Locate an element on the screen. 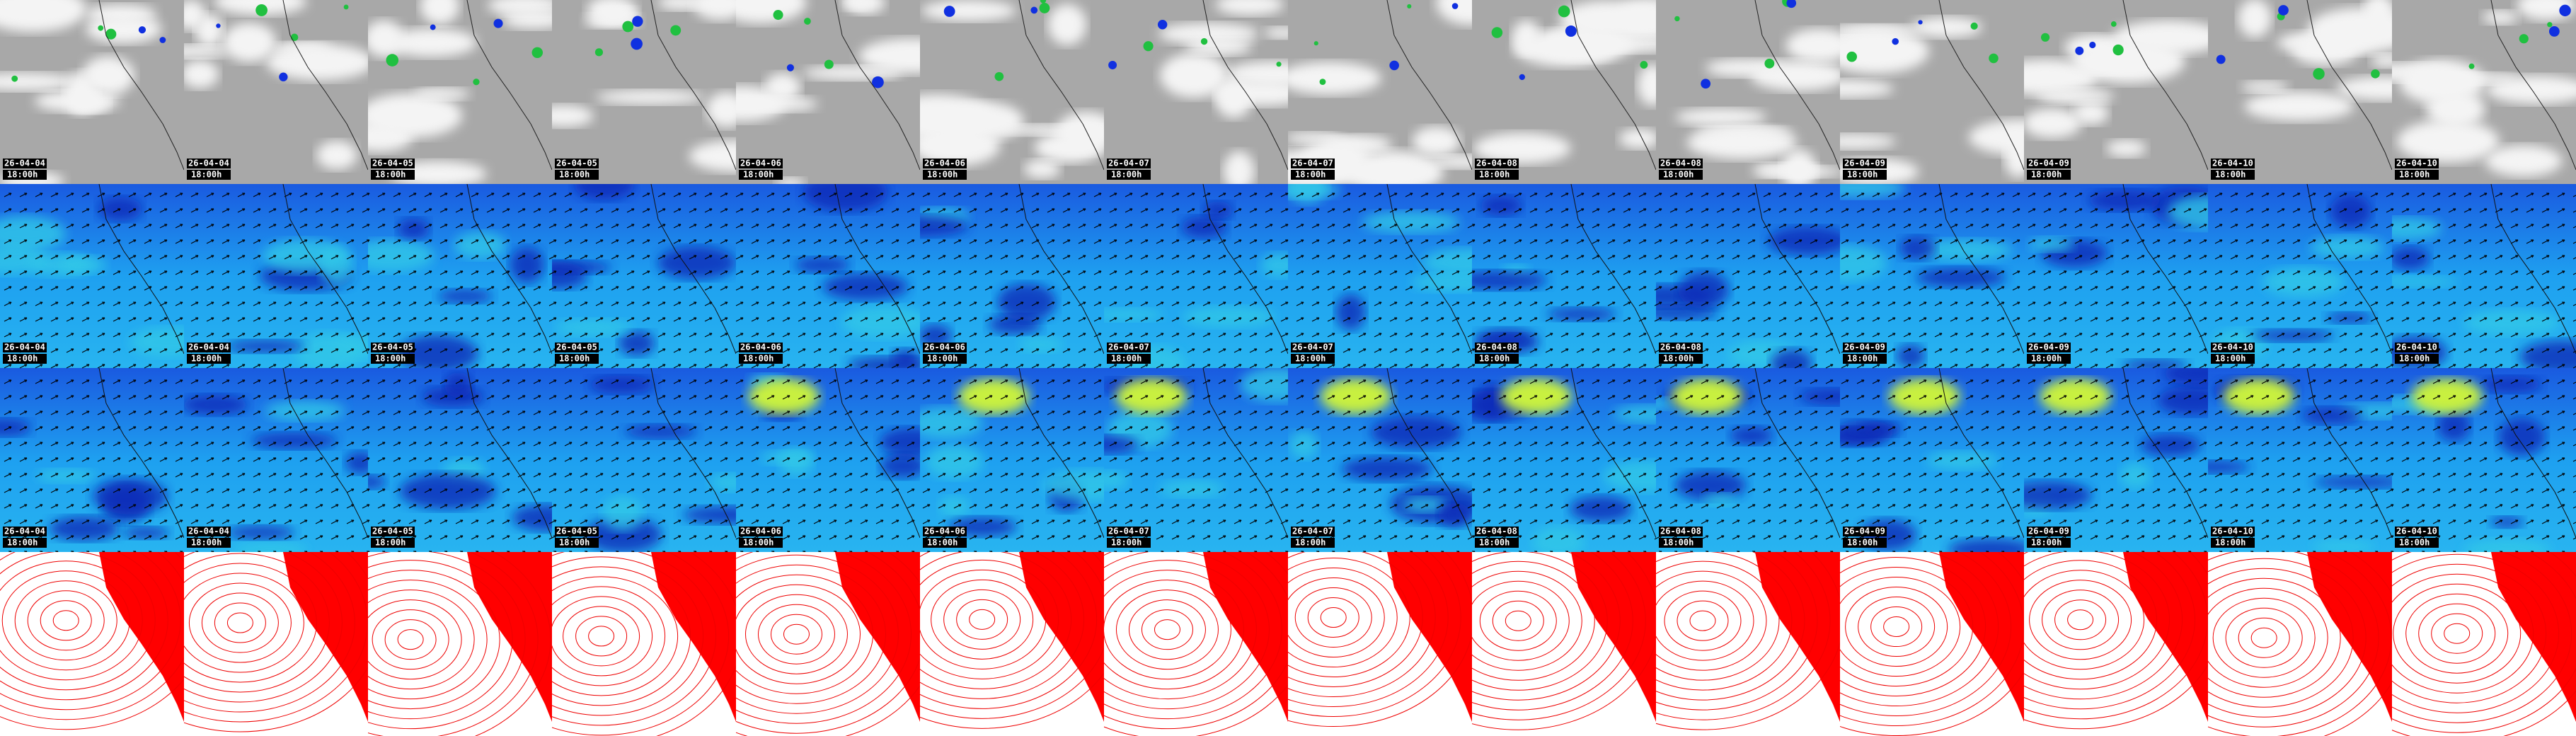 The height and width of the screenshot is (736, 2576). date-label: 26-04-05 is located at coordinates (577, 164).